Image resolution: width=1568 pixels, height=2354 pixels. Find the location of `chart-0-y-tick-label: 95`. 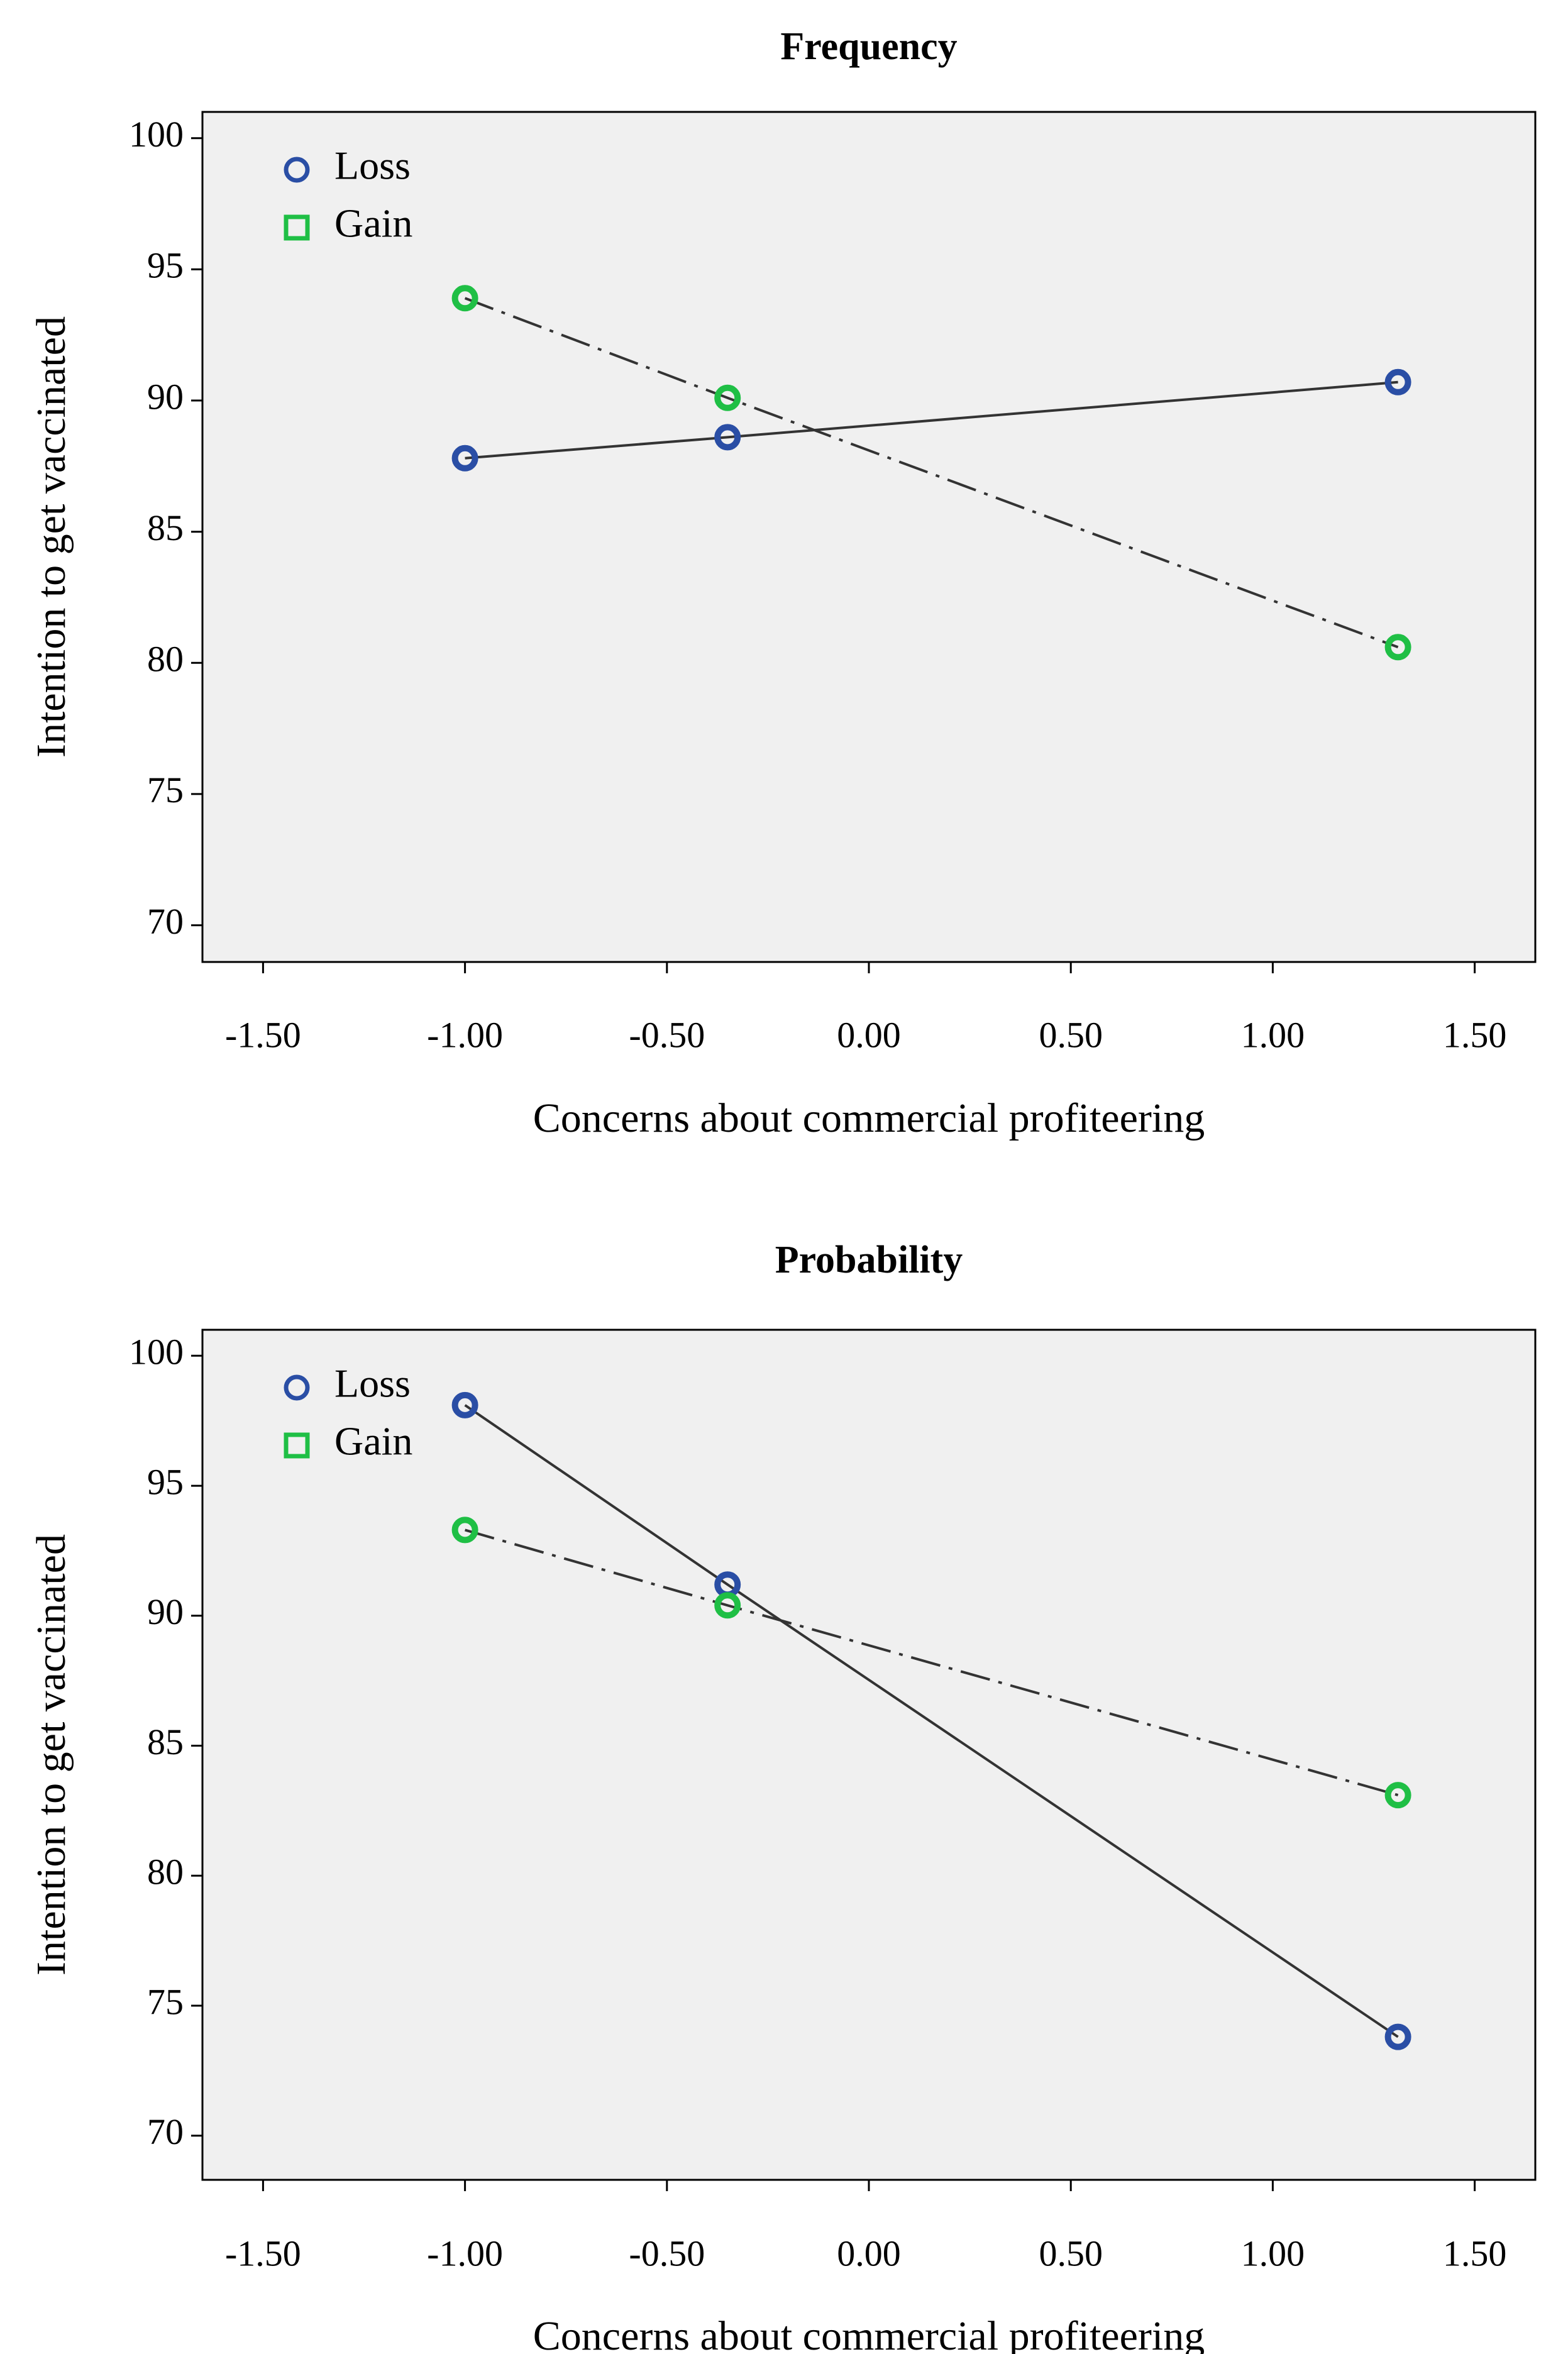

chart-0-y-tick-label: 95 is located at coordinates (165, 265).